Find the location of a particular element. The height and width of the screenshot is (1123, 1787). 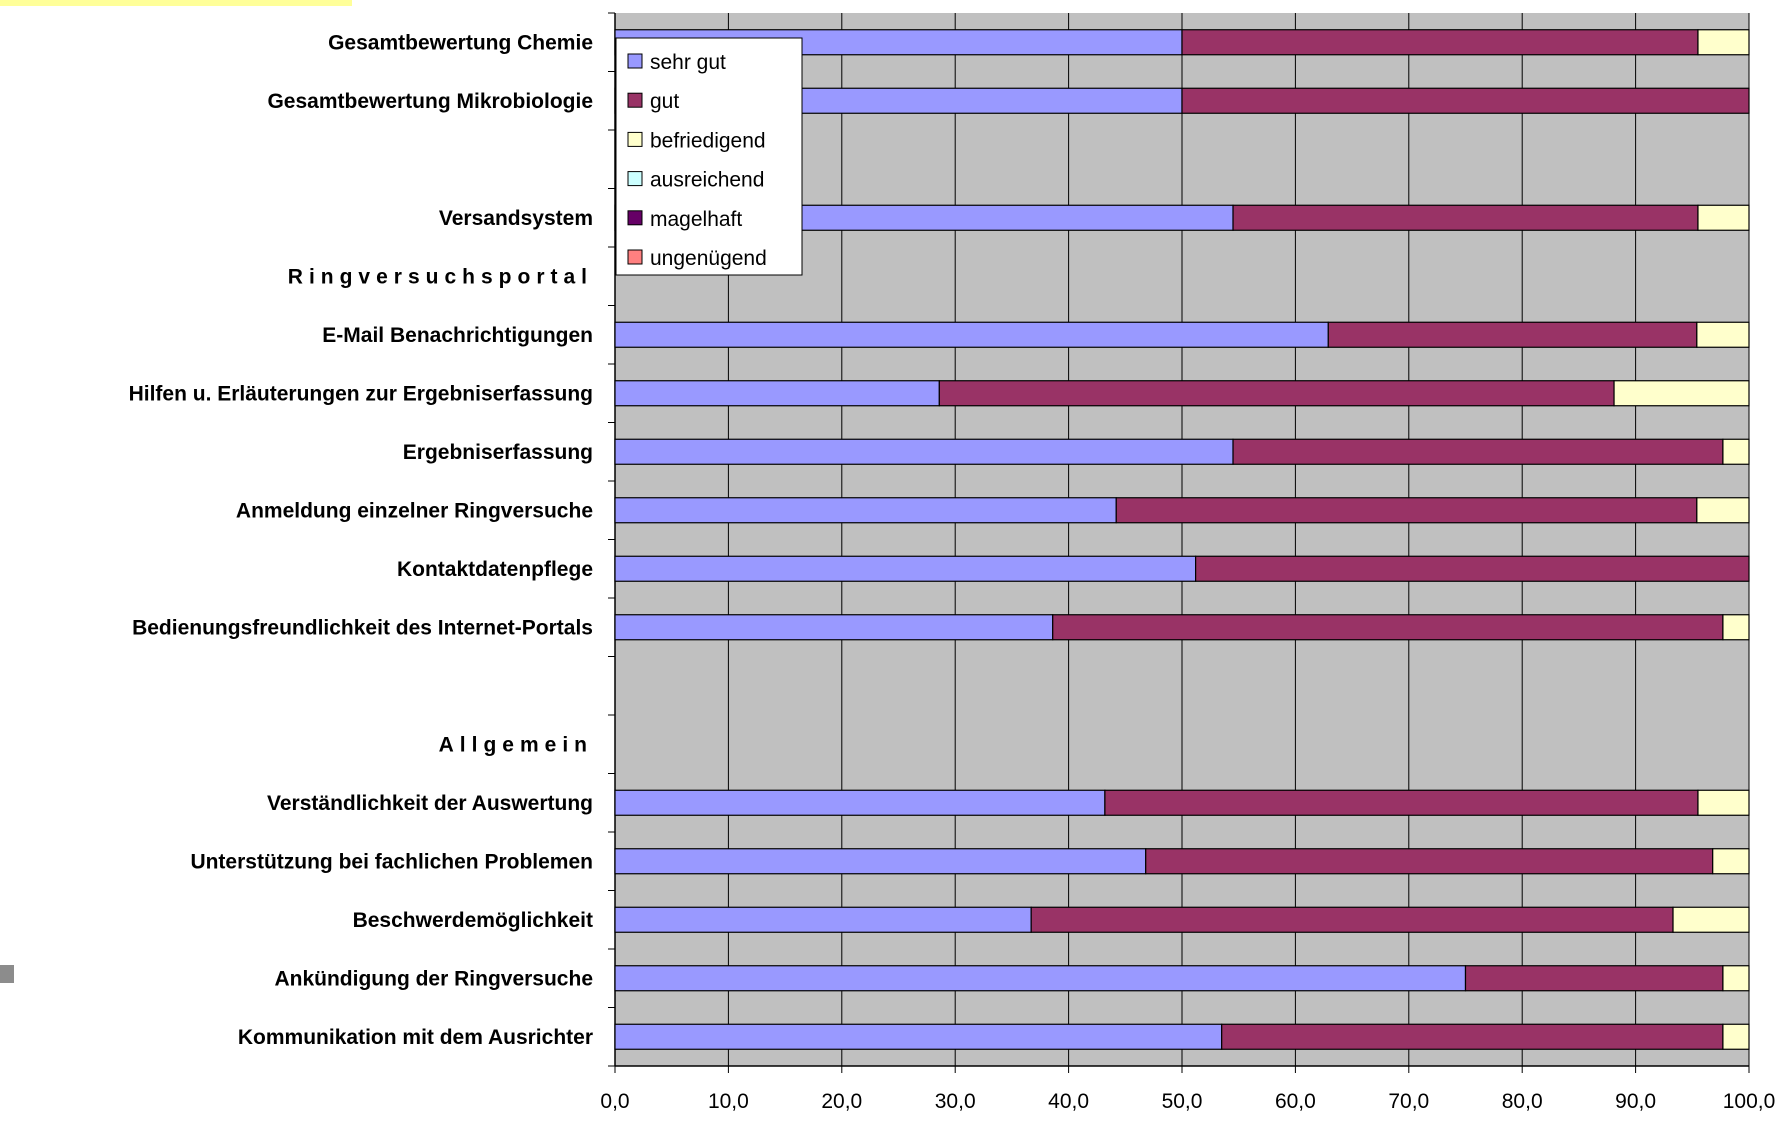

category-label: Gesamtbewertung Chemie is located at coordinates (460, 42).